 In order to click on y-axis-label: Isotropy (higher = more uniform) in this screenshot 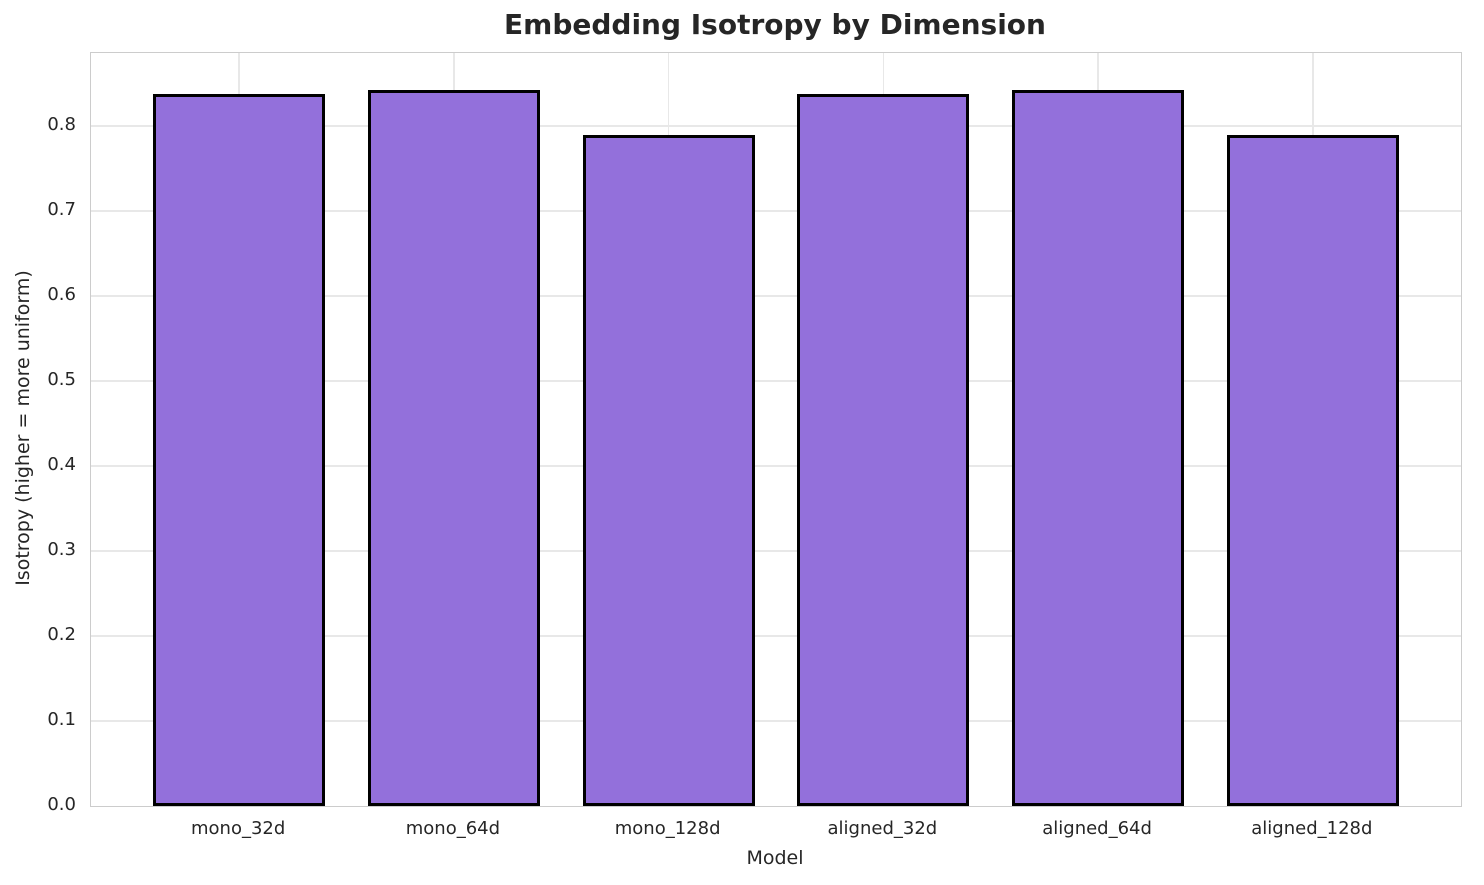, I will do `click(23, 428)`.